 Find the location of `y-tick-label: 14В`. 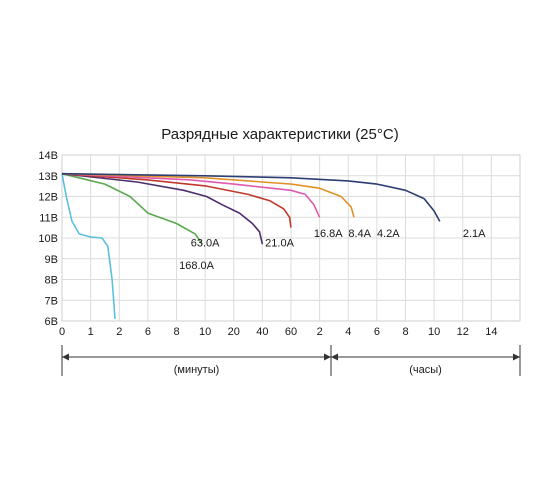

y-tick-label: 14В is located at coordinates (48, 156).